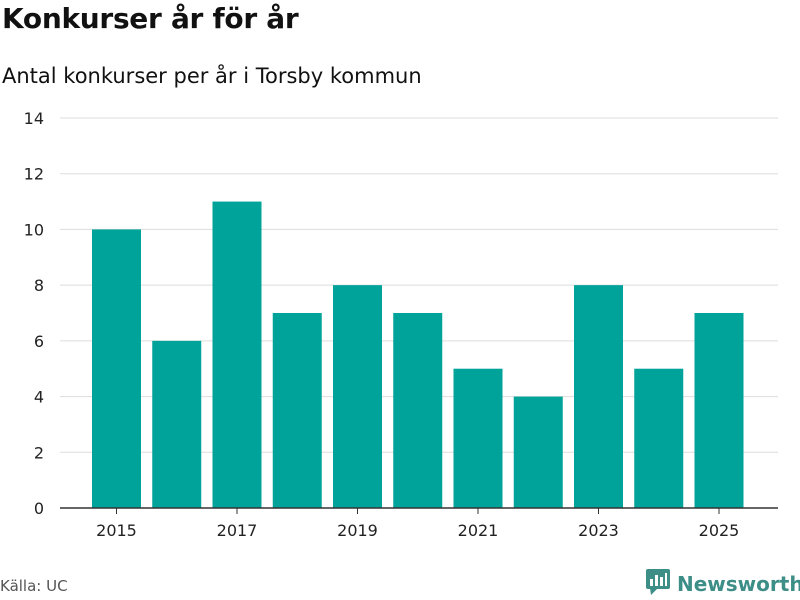 The image size is (800, 600). I want to click on y-tick-label-0: 0, so click(39, 508).